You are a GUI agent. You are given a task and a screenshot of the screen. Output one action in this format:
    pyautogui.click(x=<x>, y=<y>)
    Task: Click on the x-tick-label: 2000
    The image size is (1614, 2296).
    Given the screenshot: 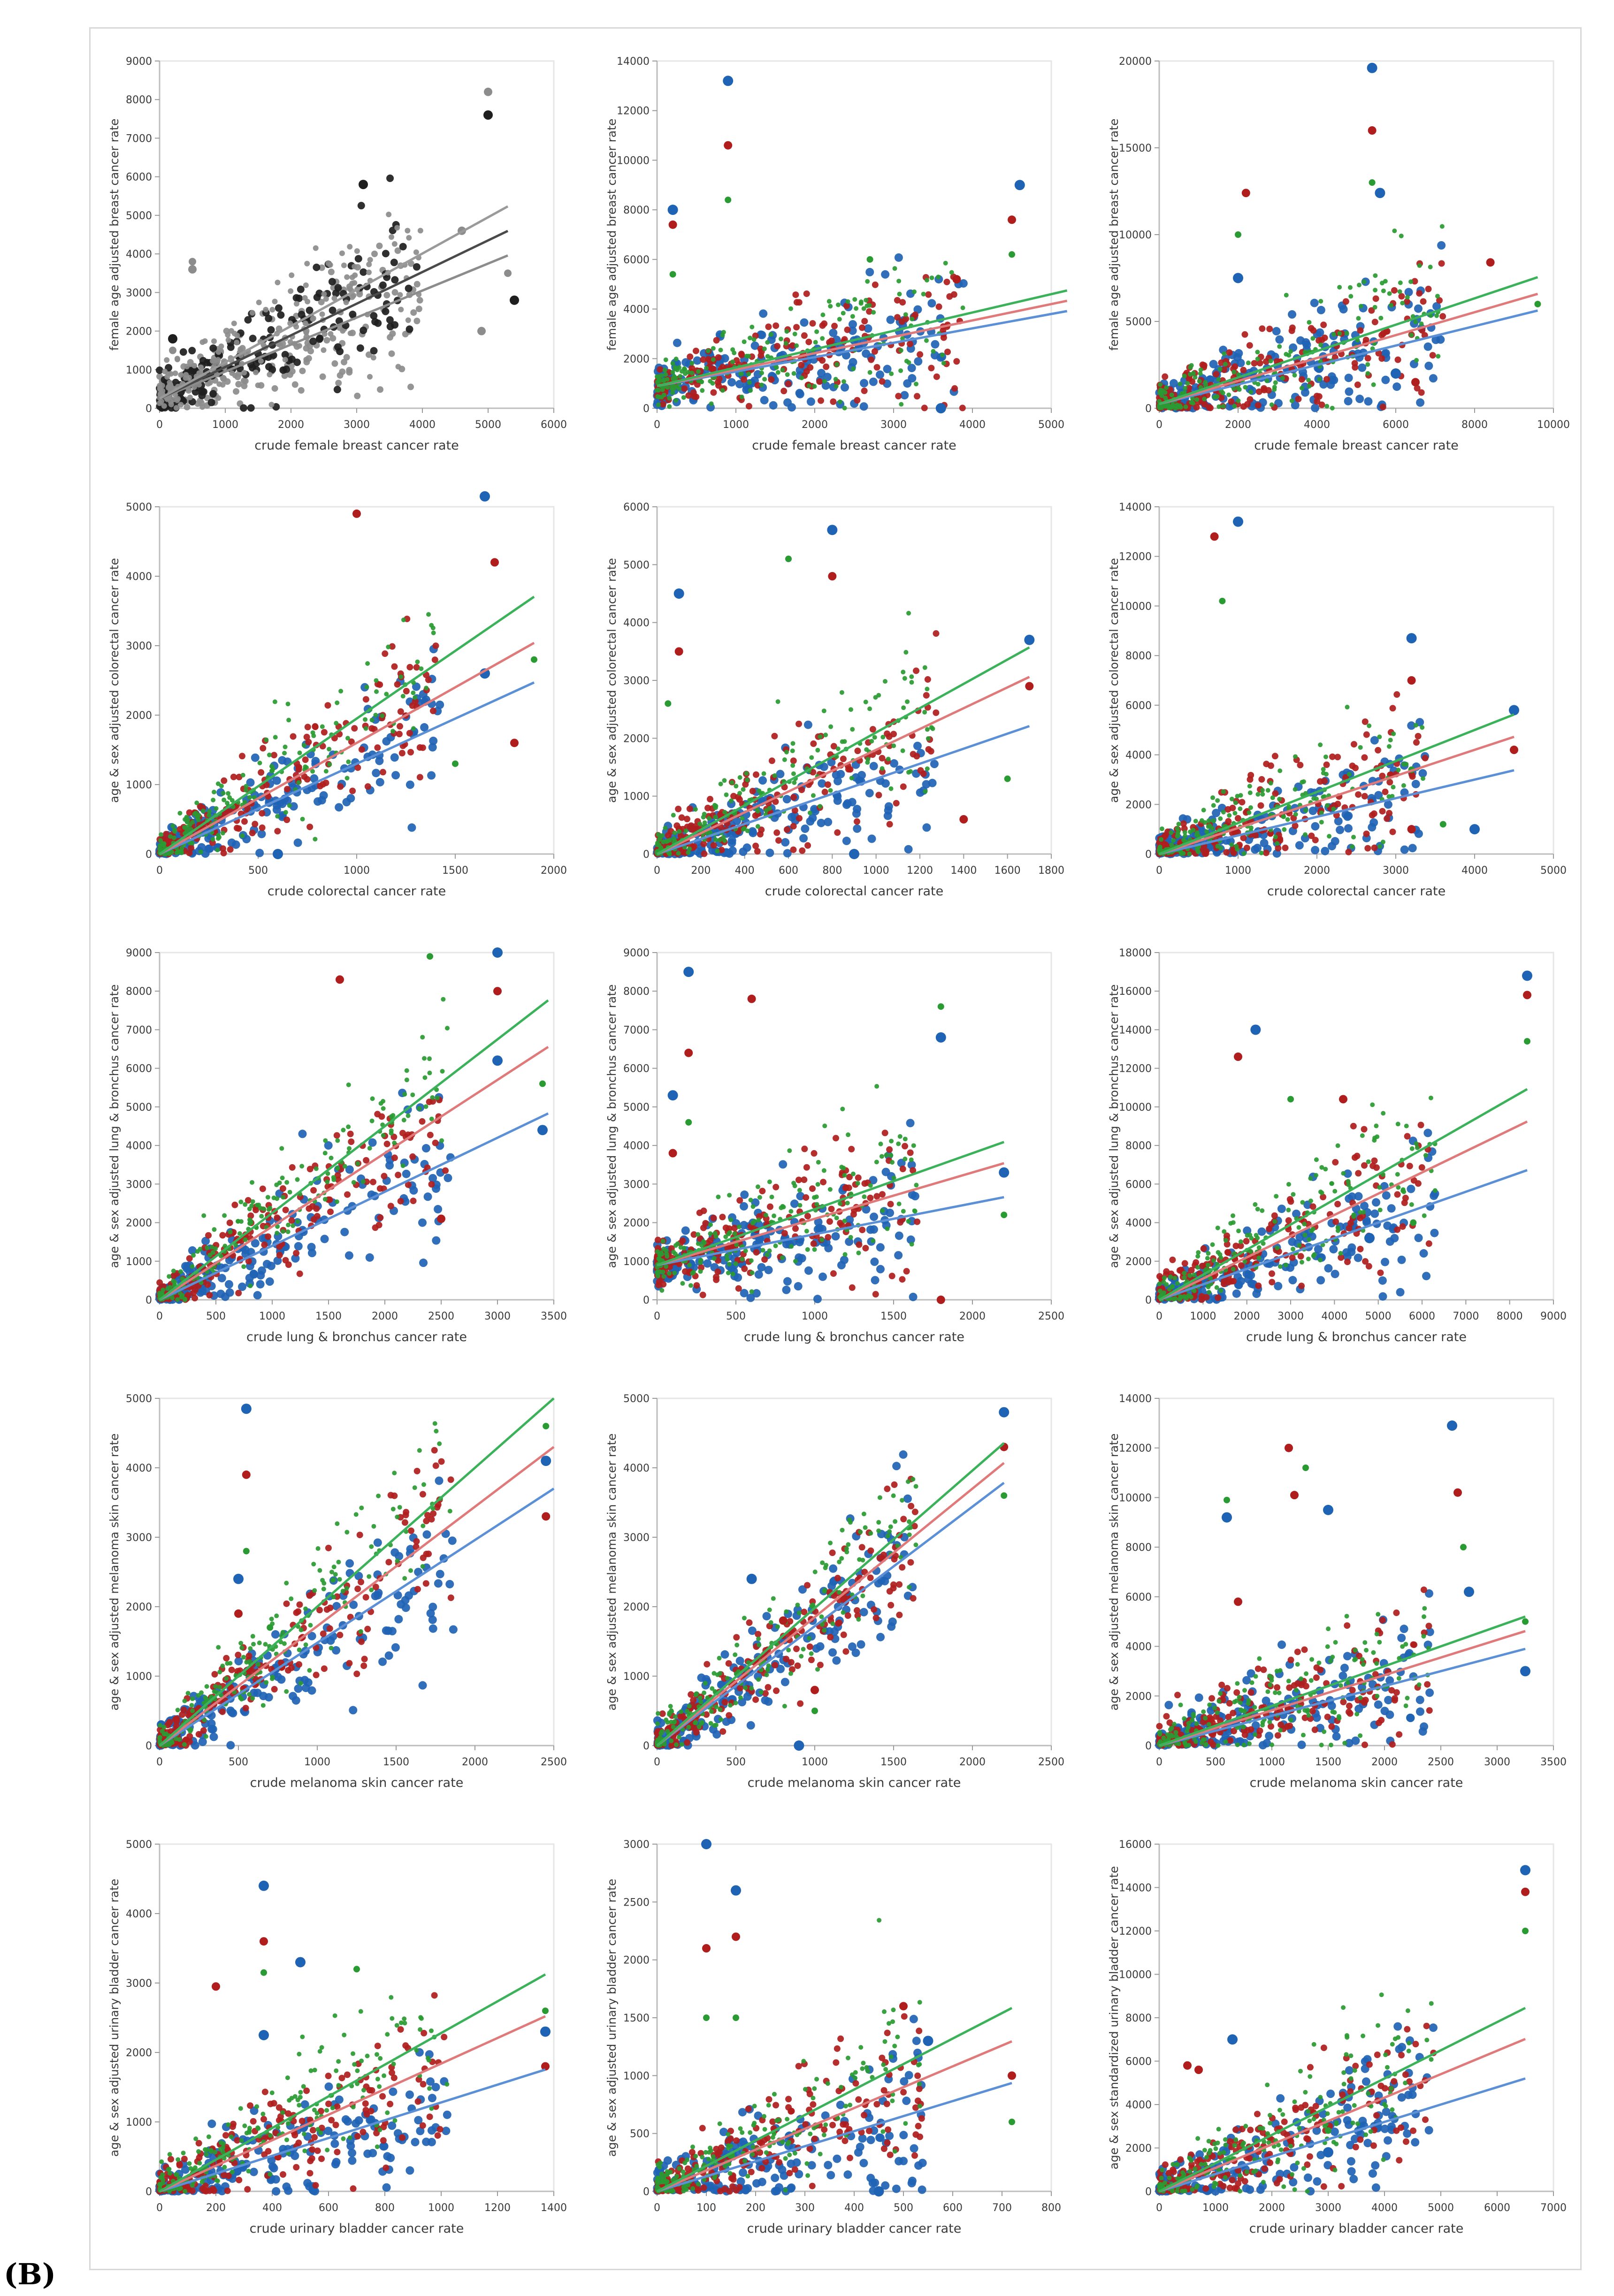 What is the action you would take?
    pyautogui.click(x=1317, y=871)
    